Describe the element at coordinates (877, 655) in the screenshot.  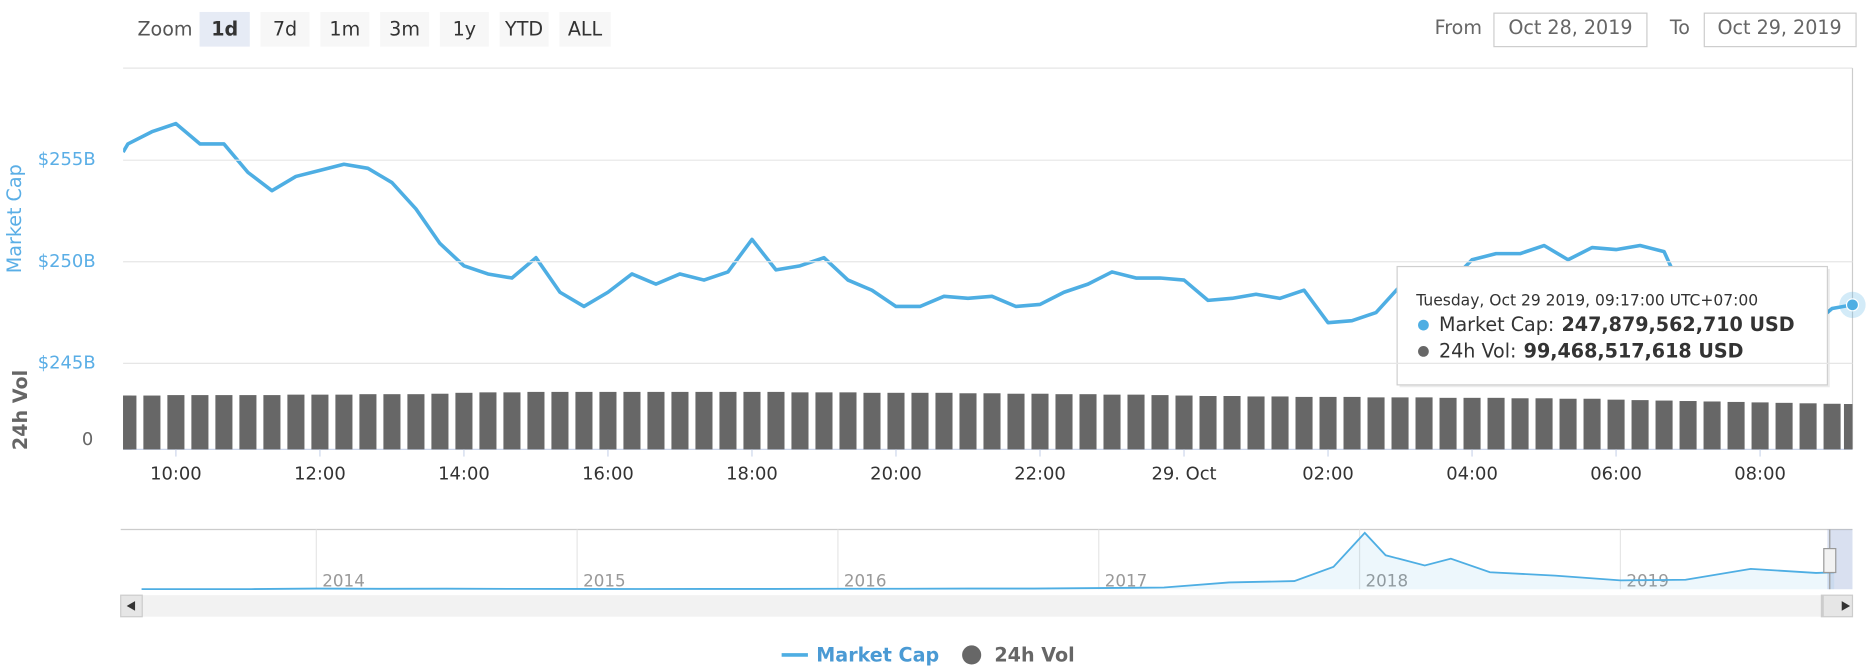
I see `legend-label: Market Cap` at that location.